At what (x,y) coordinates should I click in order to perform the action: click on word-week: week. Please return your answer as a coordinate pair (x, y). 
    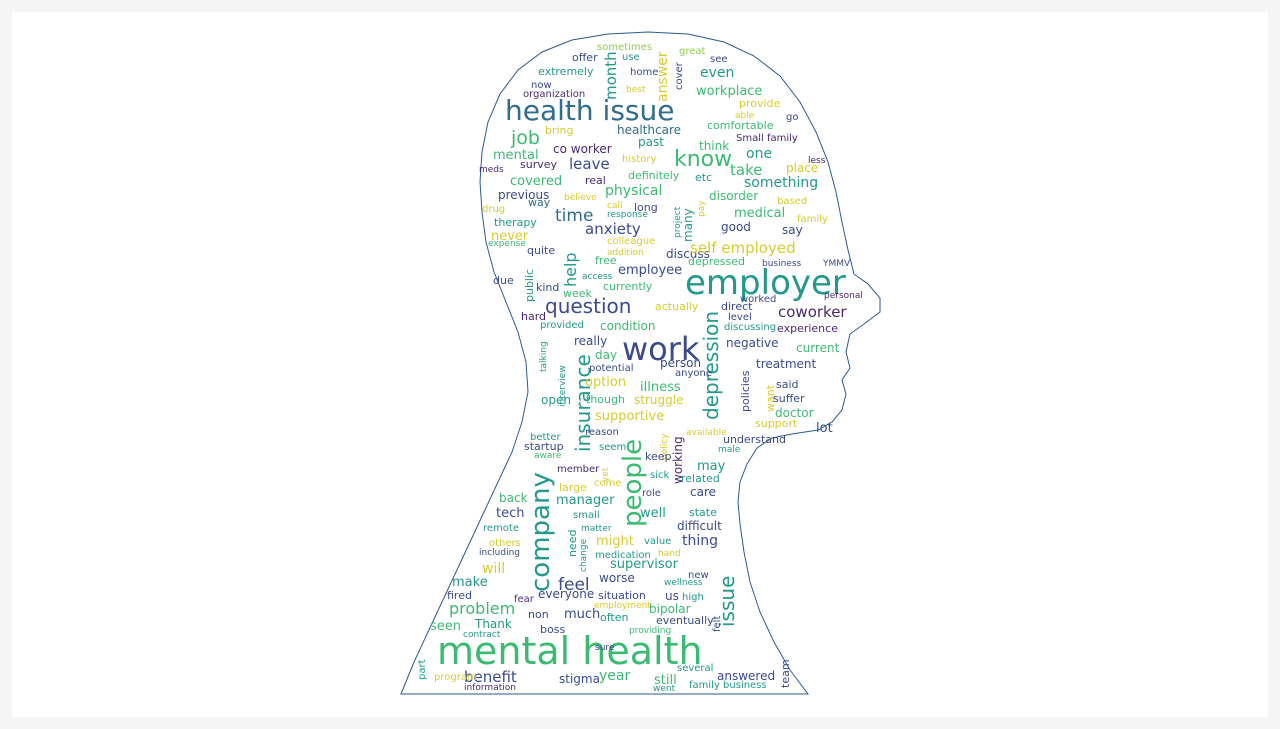
    Looking at the image, I should click on (578, 293).